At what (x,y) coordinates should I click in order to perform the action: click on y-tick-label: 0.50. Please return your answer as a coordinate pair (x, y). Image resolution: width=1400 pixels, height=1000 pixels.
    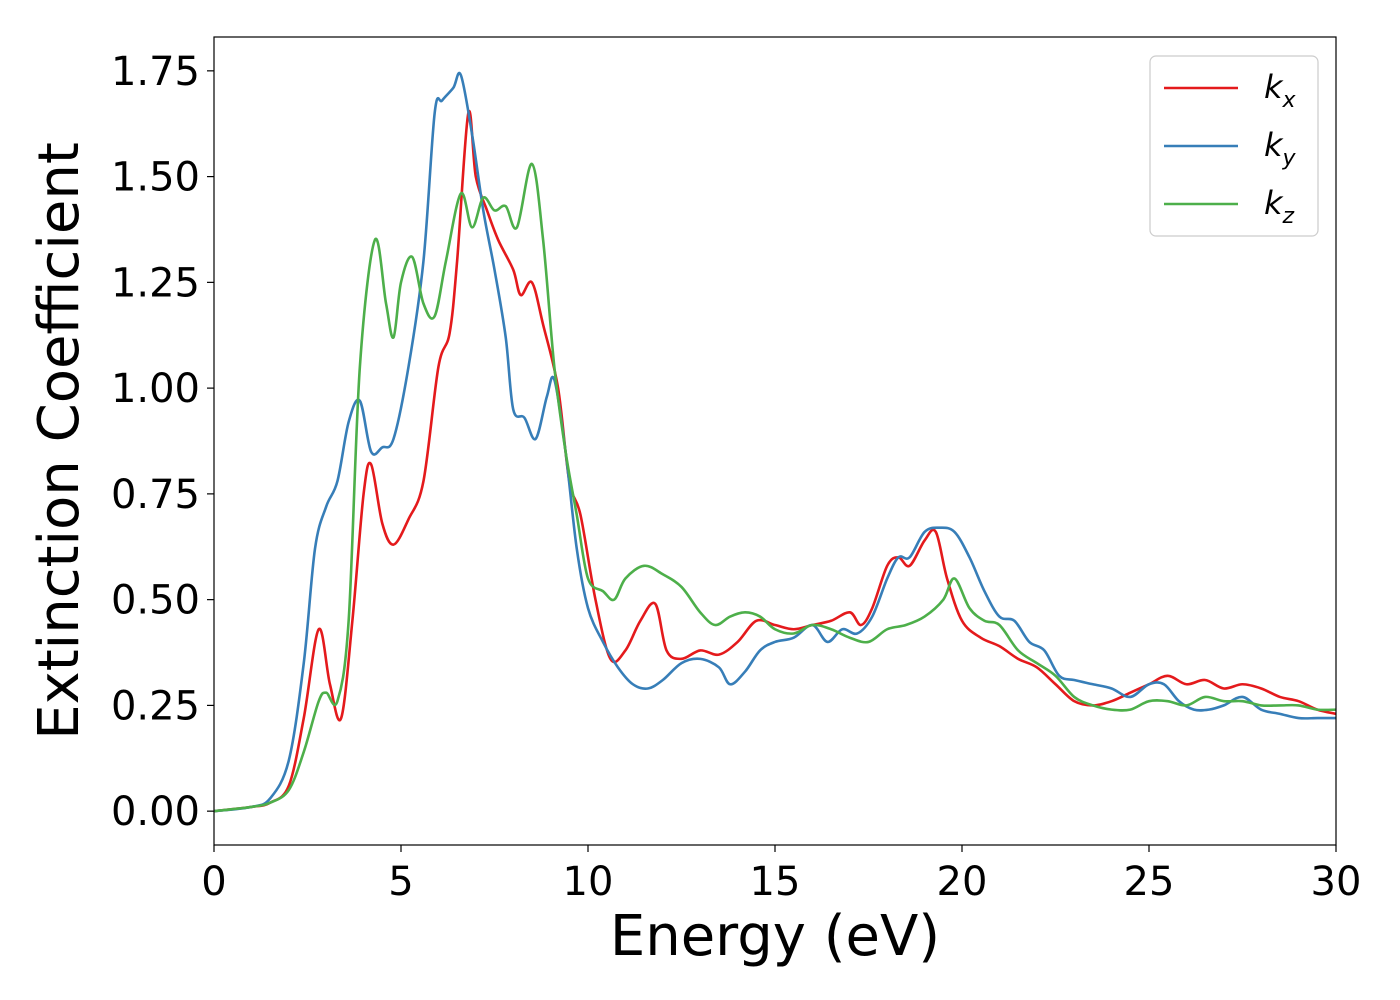
    Looking at the image, I should click on (155, 601).